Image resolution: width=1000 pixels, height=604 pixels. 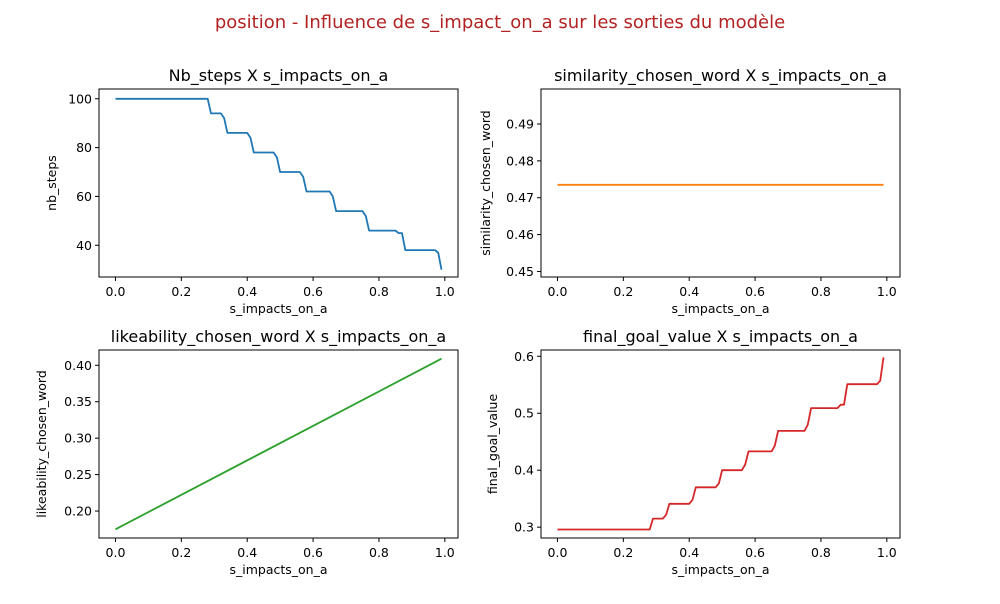 I want to click on y-tick-label: 0.20, so click(x=78, y=511).